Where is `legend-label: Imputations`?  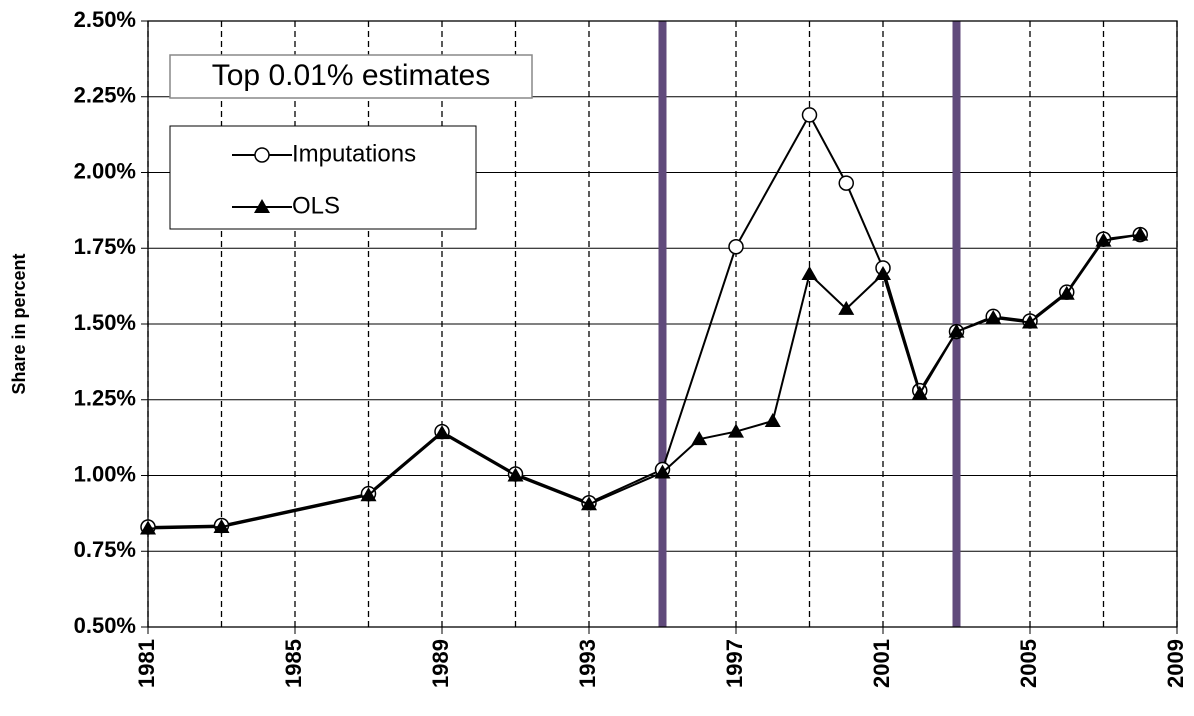 legend-label: Imputations is located at coordinates (354, 153).